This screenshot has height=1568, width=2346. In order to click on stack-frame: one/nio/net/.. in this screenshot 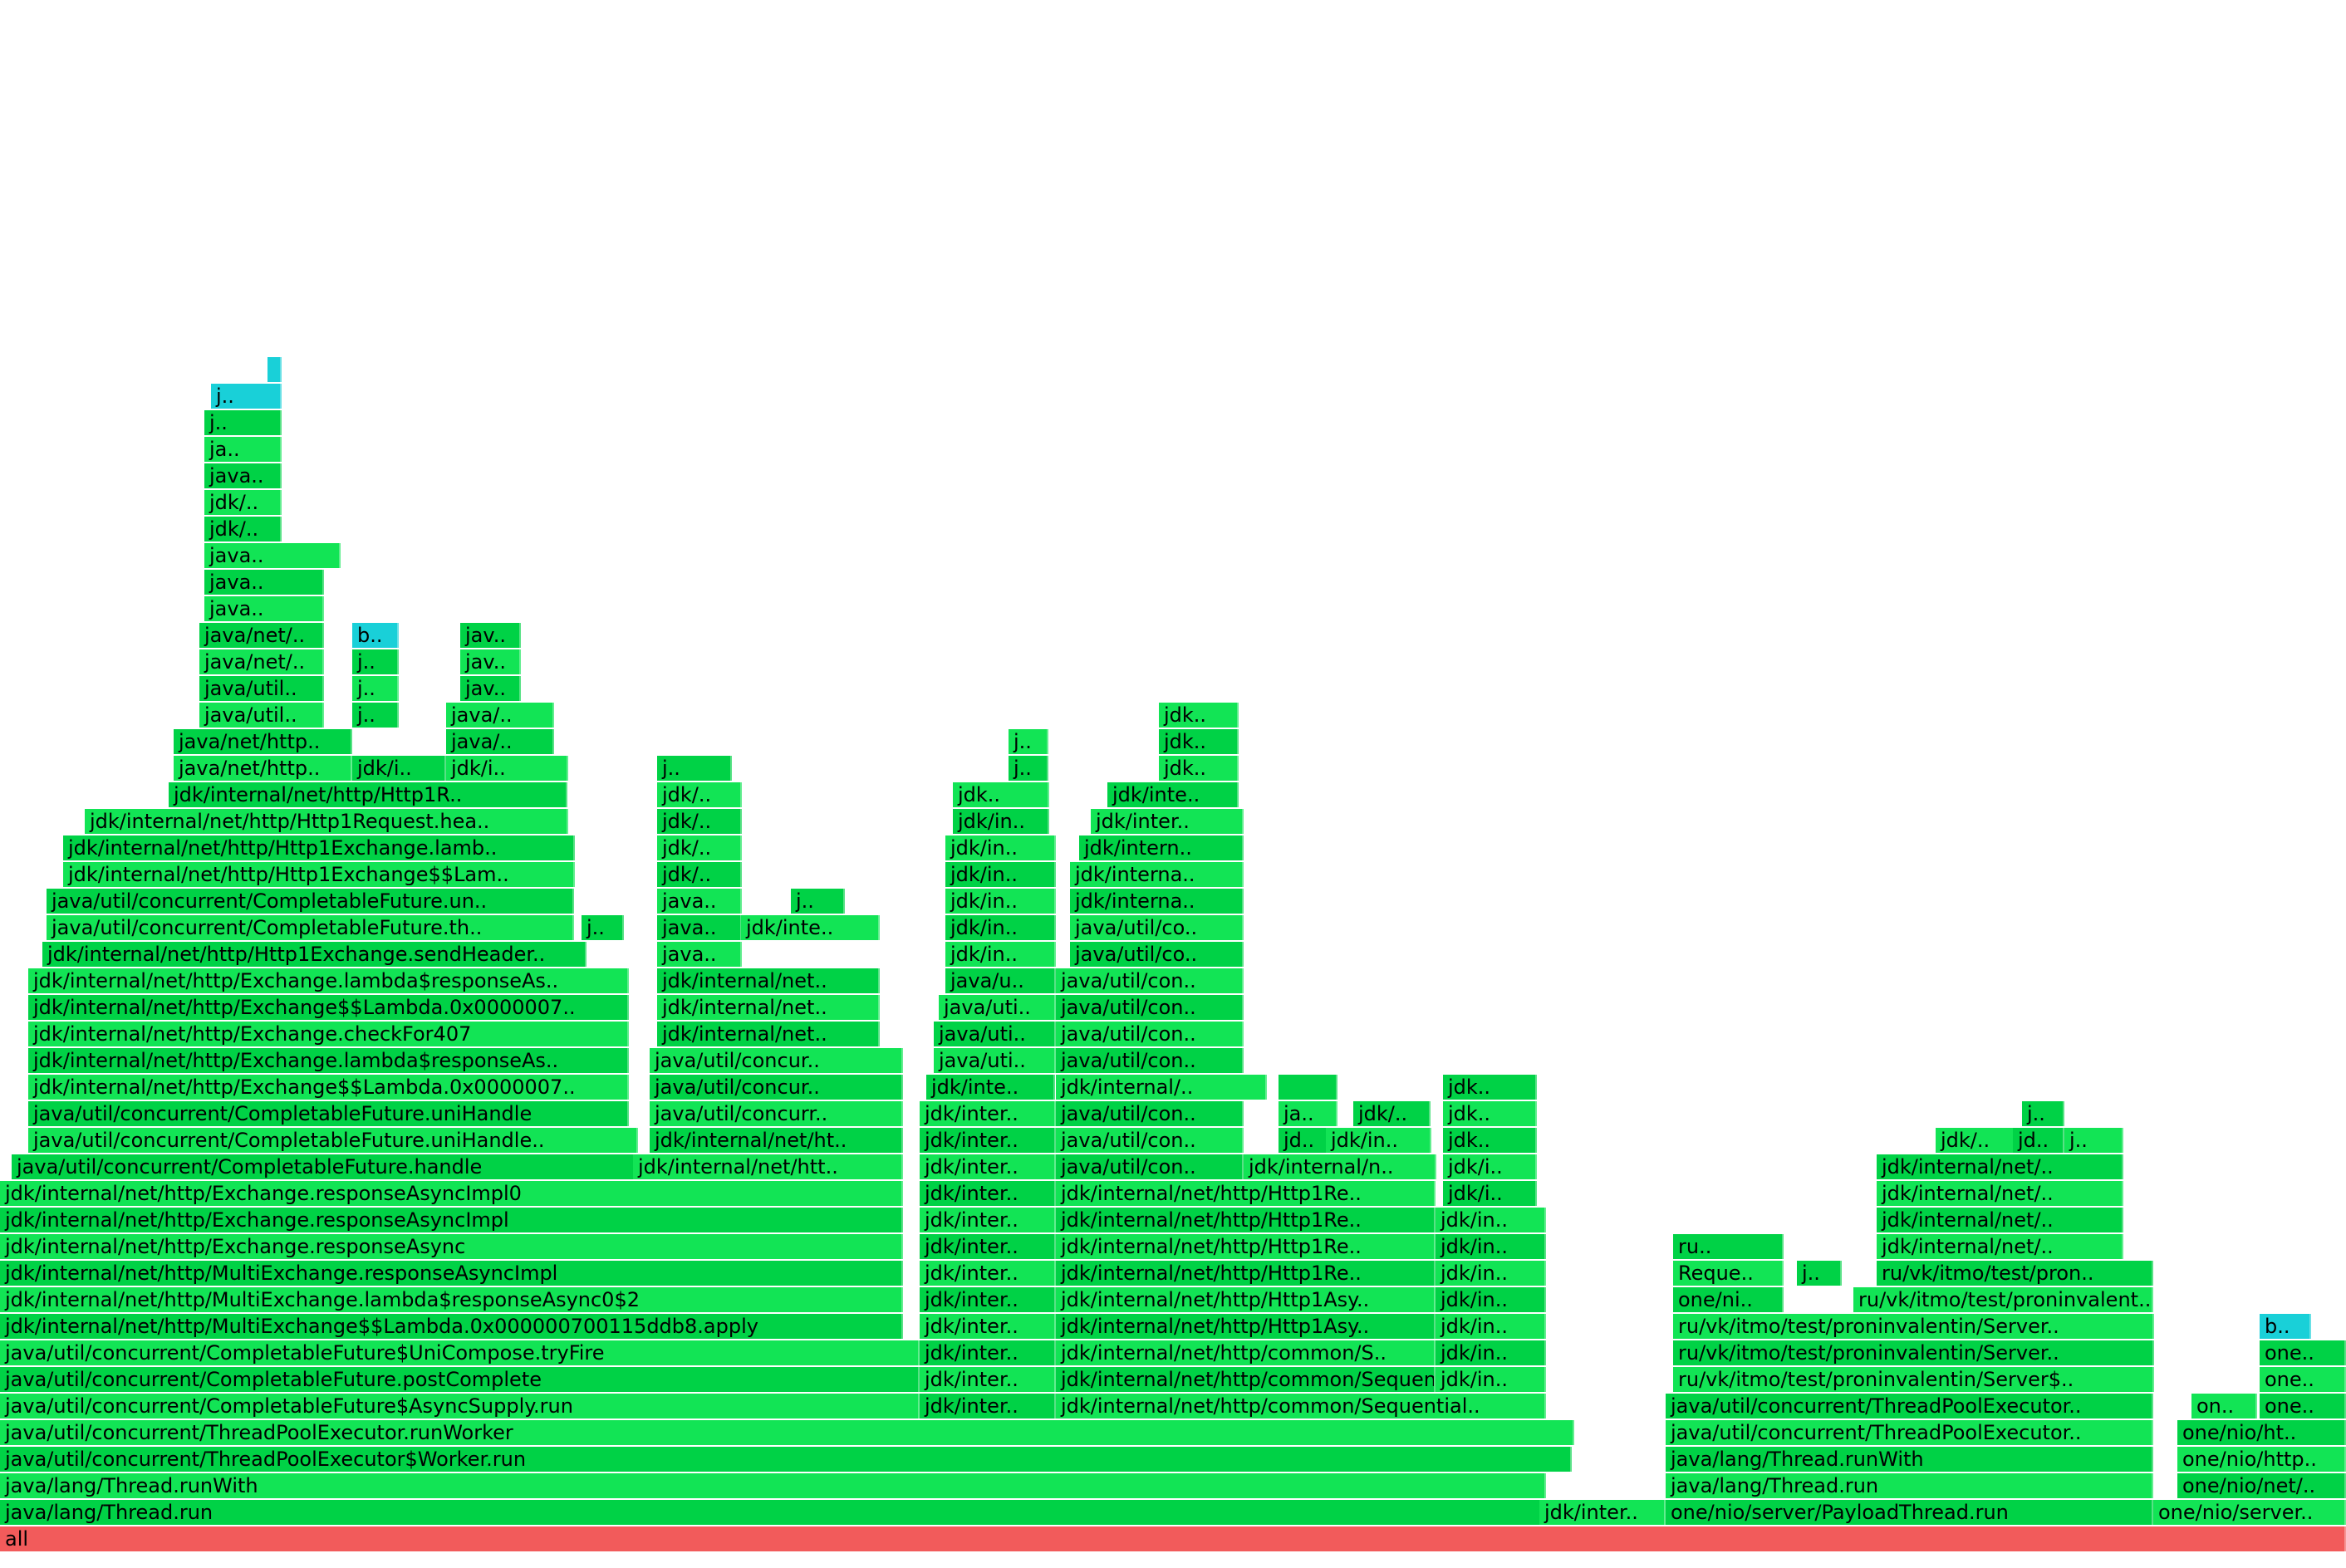, I will do `click(2262, 1485)`.